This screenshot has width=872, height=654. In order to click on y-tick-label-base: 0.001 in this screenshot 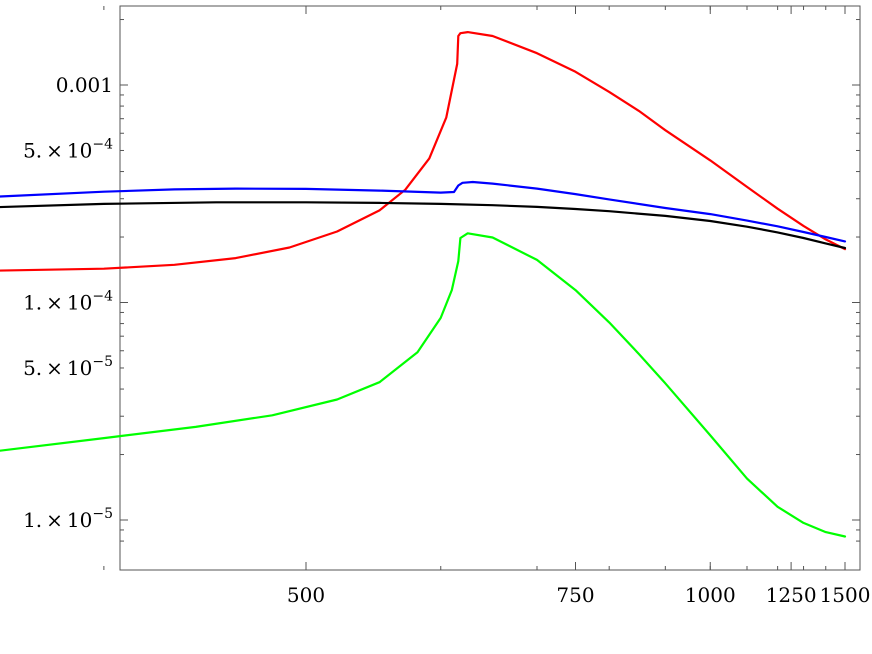, I will do `click(84, 85)`.